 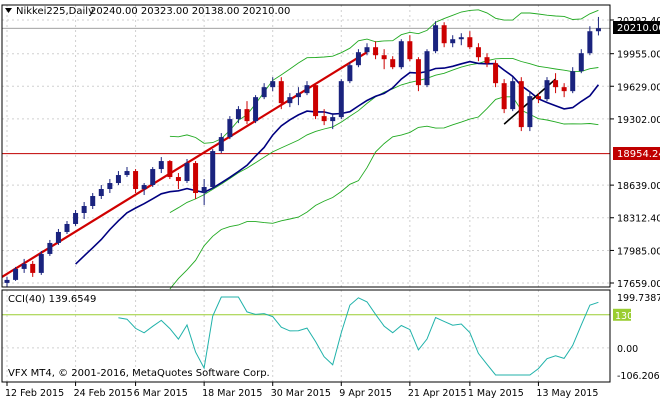 I want to click on date-tick-label: 6 Mar 2015, so click(x=161, y=393).